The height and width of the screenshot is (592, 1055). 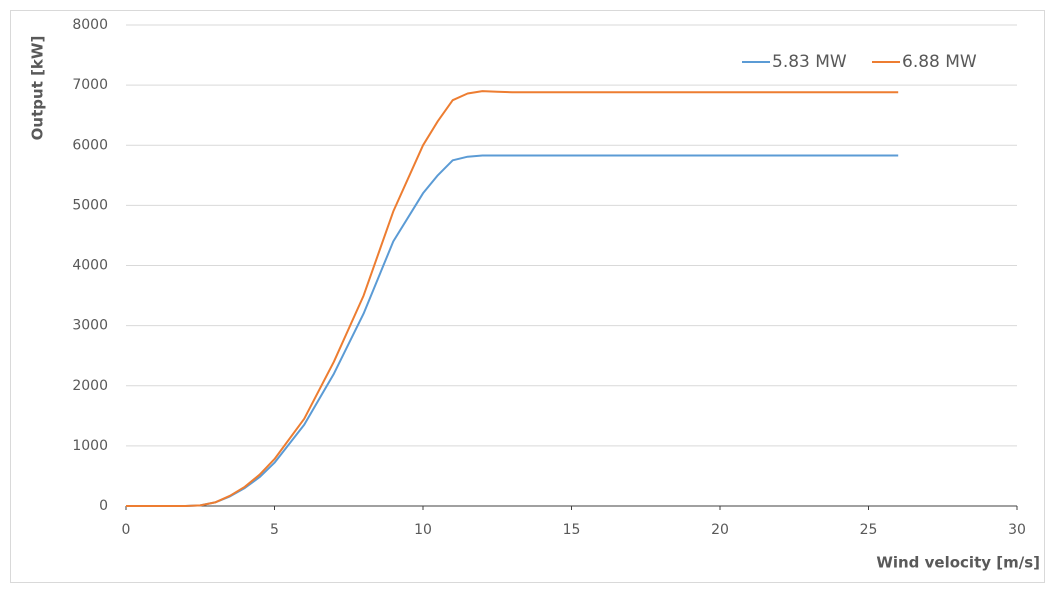 What do you see at coordinates (90, 85) in the screenshot?
I see `y-tick-label: 7000` at bounding box center [90, 85].